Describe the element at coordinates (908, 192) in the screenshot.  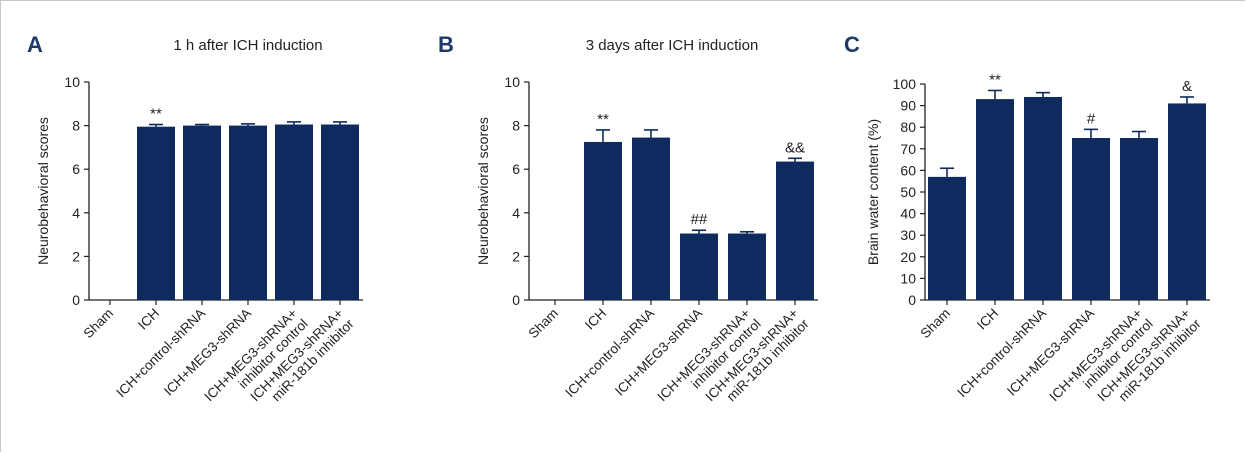
I see `y-tick-label: 50` at that location.